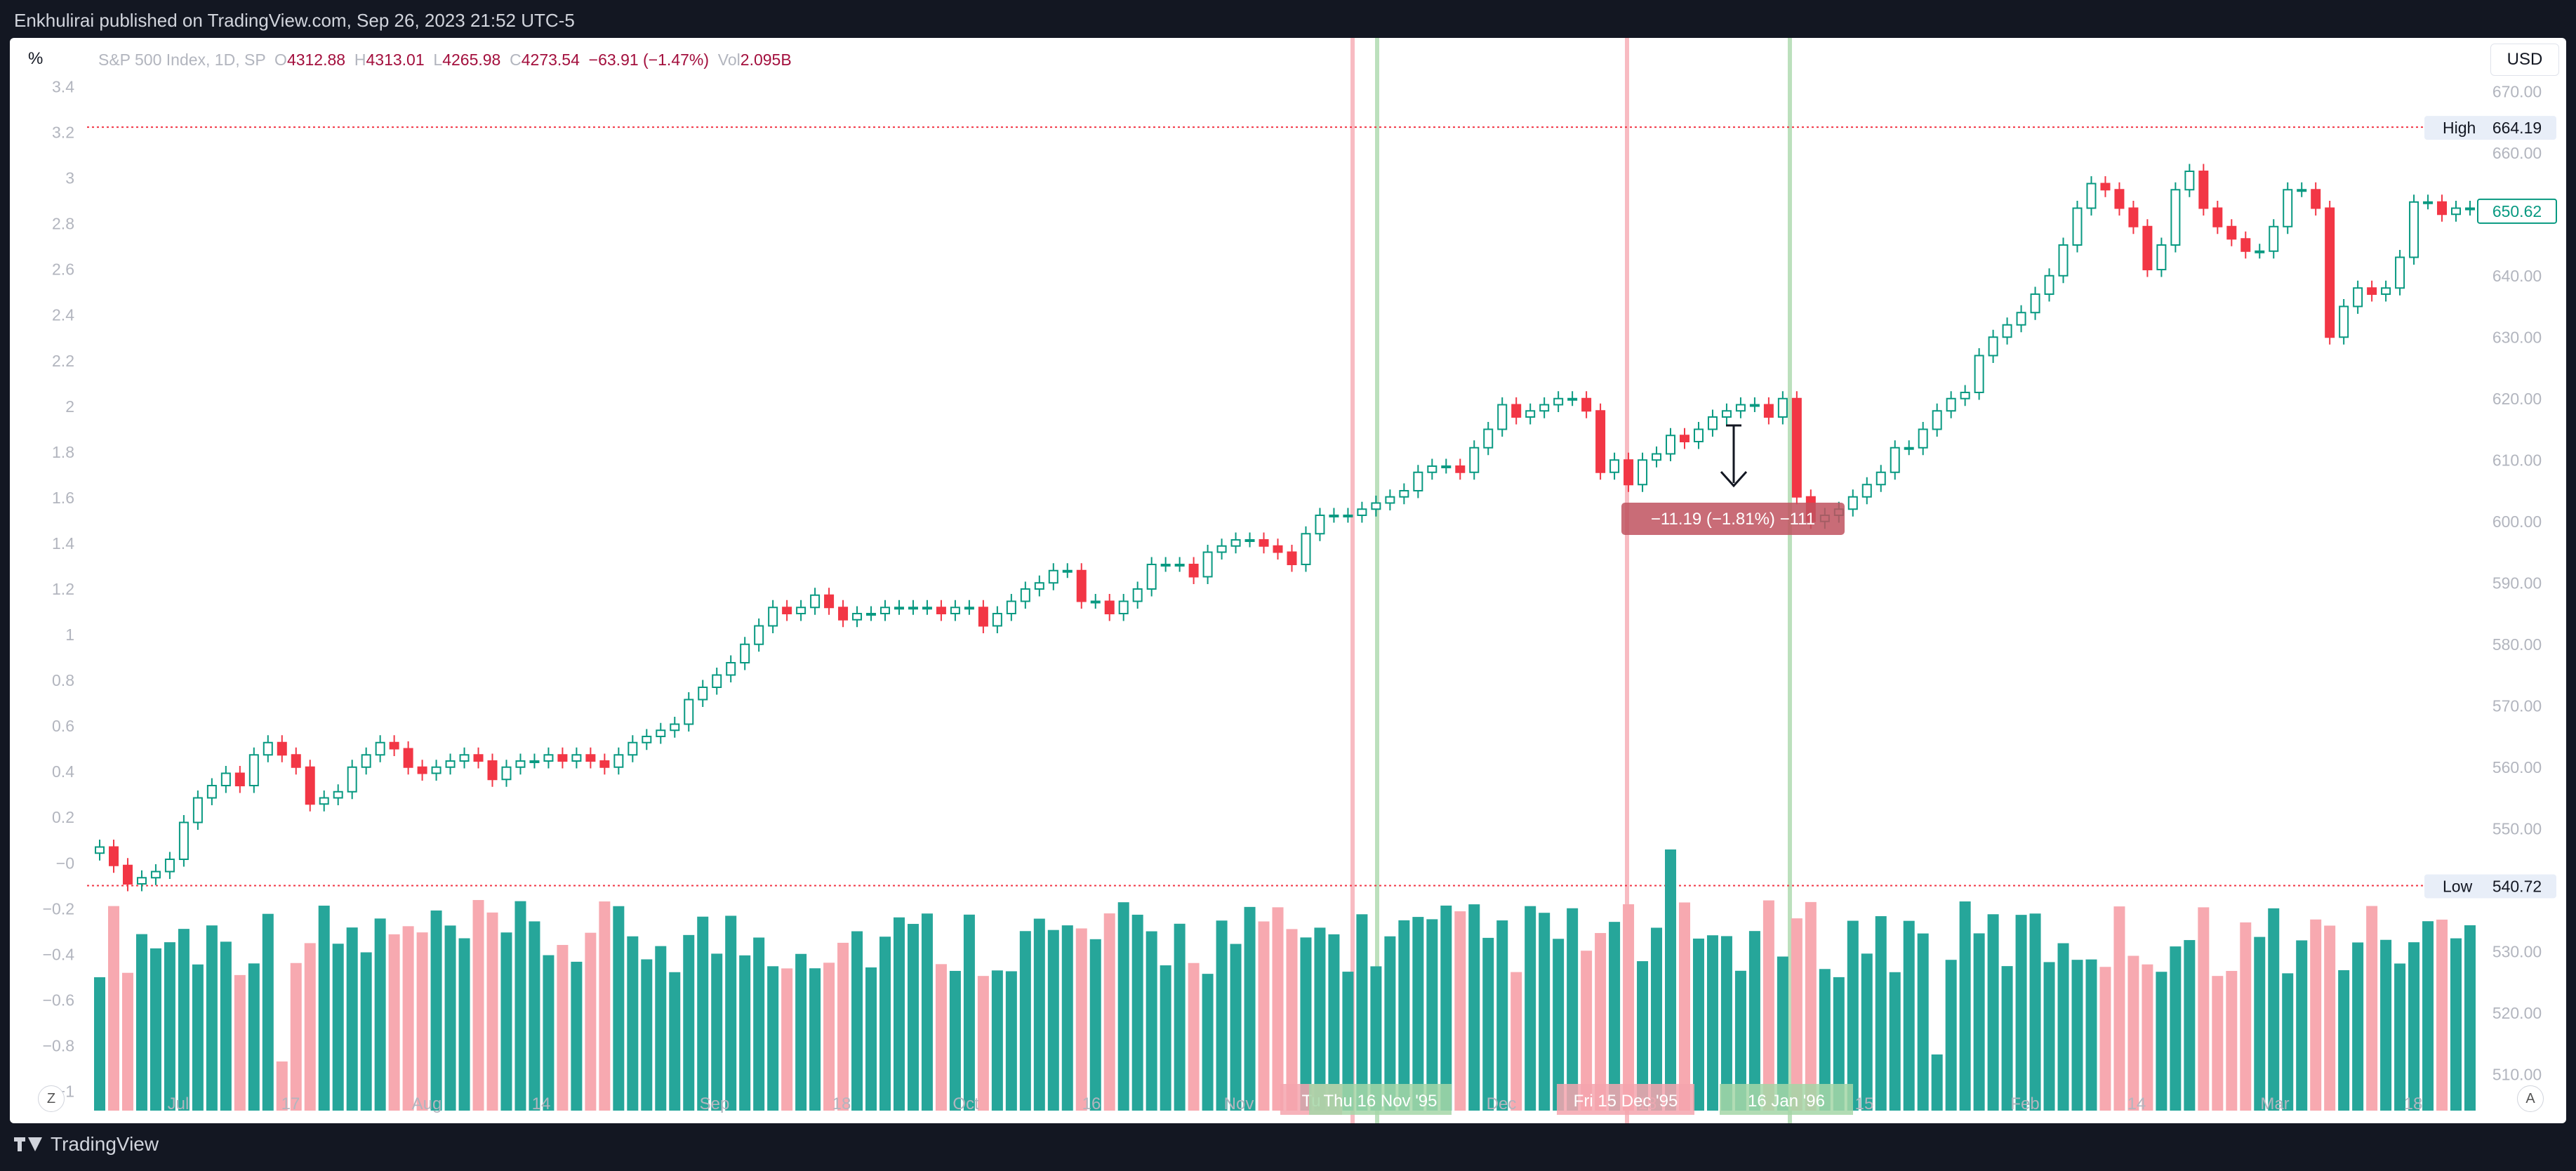  Describe the element at coordinates (63, 498) in the screenshot. I see `y-left-tick-label: 1.6` at that location.